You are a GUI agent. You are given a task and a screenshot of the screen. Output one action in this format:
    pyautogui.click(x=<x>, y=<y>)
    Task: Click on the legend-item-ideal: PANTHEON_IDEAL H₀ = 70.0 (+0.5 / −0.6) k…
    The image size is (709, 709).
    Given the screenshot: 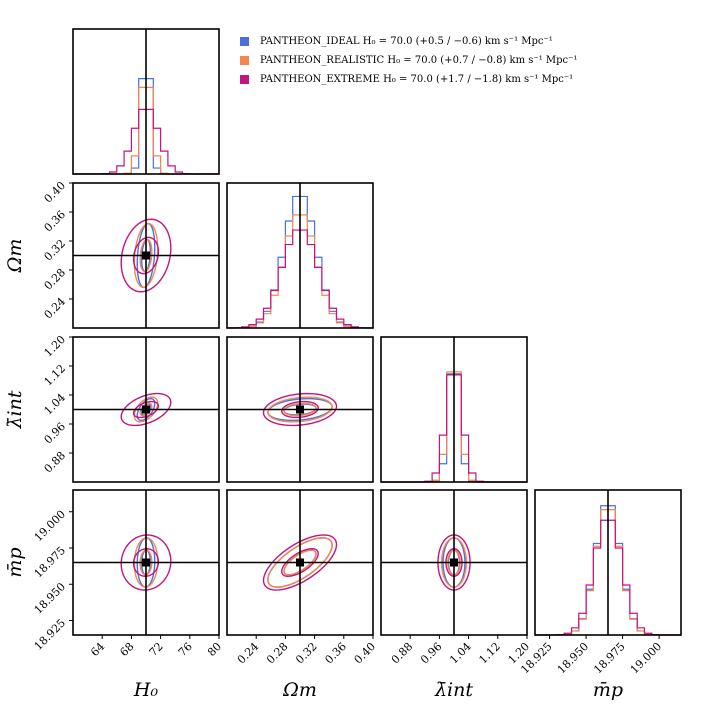 What is the action you would take?
    pyautogui.click(x=408, y=41)
    